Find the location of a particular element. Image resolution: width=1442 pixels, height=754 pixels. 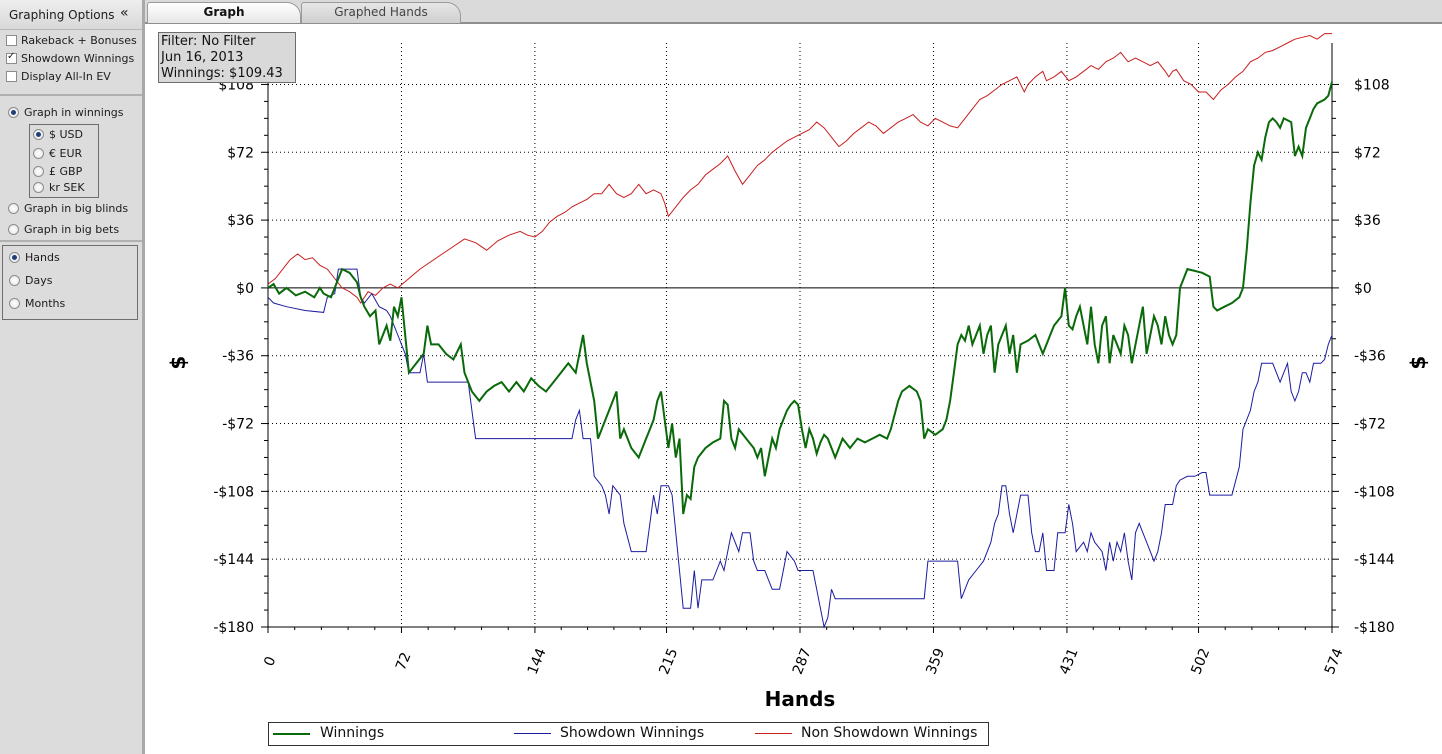

checkbox-label: Showdown Winnings is located at coordinates (78, 58).